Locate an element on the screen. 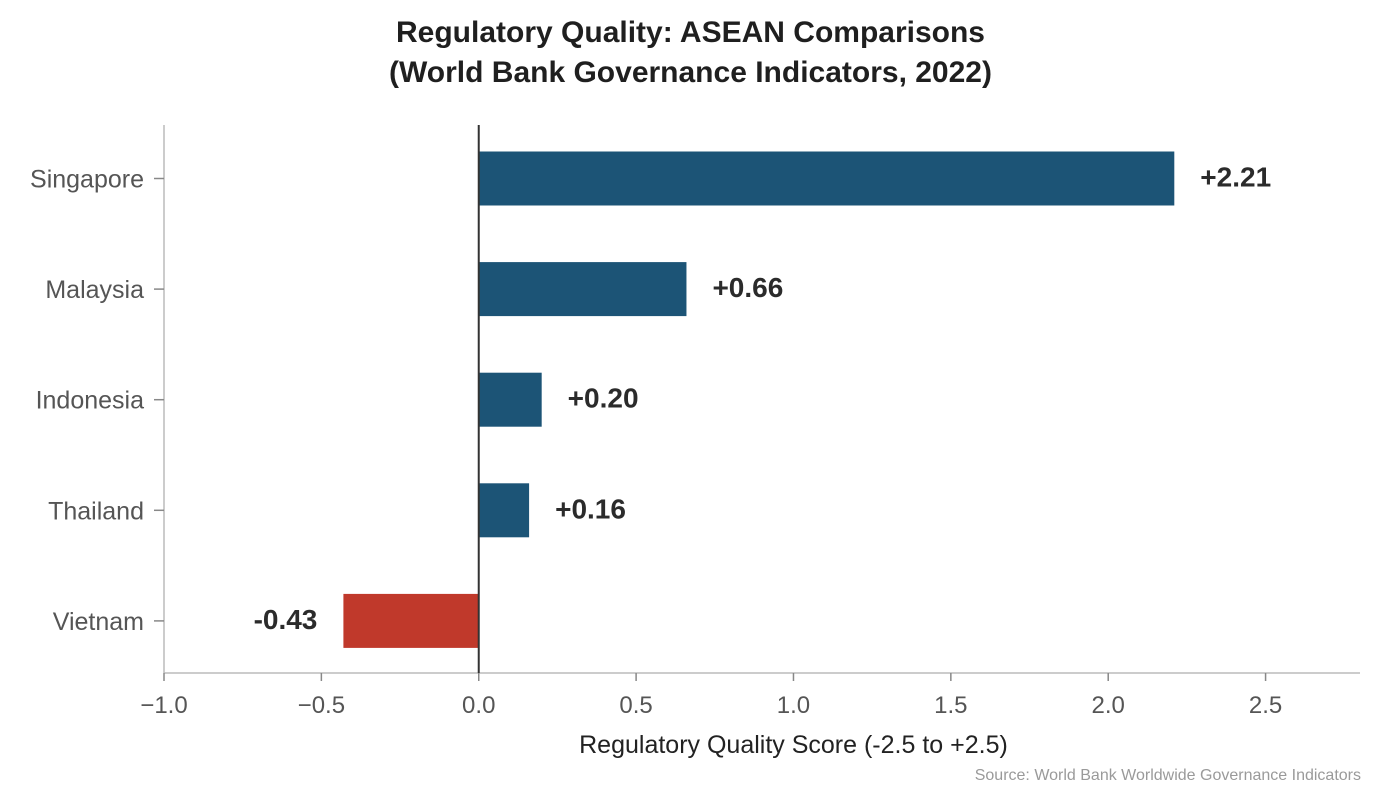 The image size is (1381, 808). chart-subtitle: (World Bank Governance Indicators, 2022) is located at coordinates (690, 72).